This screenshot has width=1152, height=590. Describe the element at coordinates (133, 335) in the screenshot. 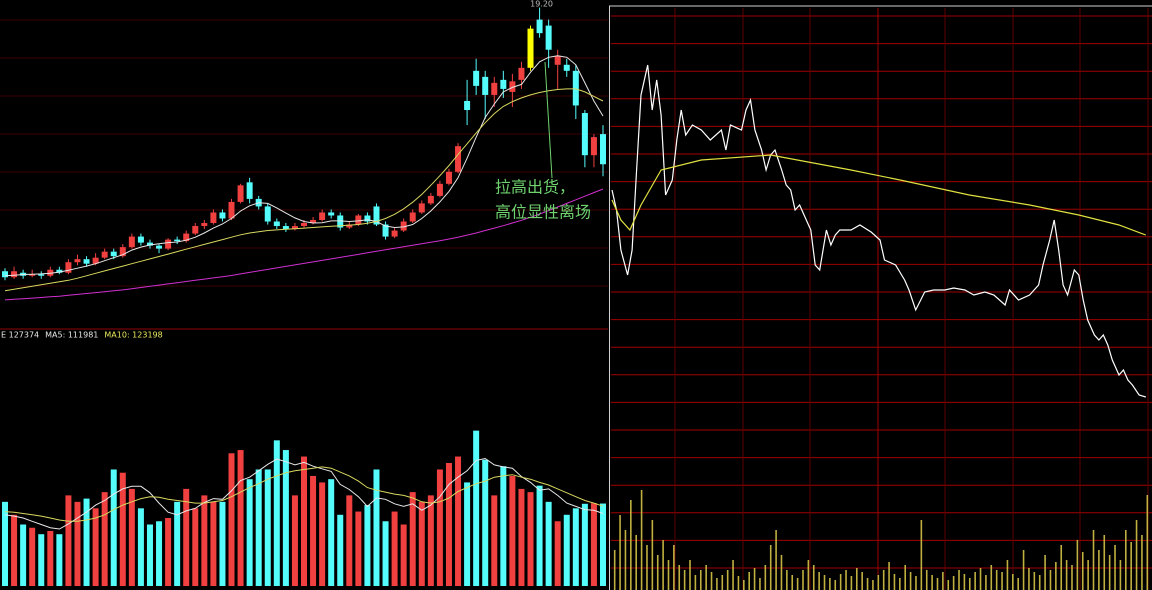

I see `volume-legend: MA10: 123198` at that location.